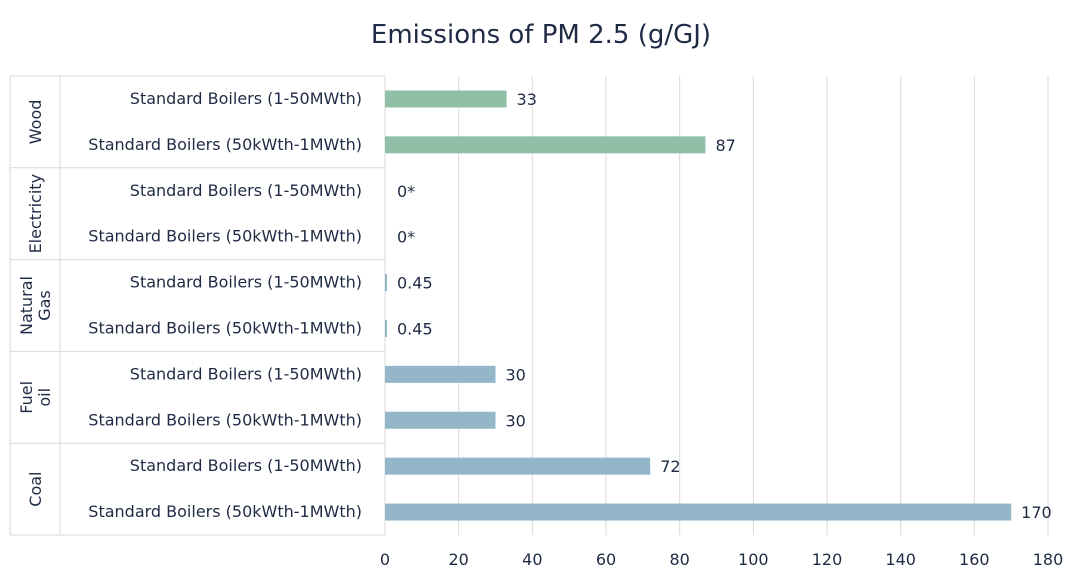  What do you see at coordinates (974, 559) in the screenshot?
I see `x-tick-label: 160` at bounding box center [974, 559].